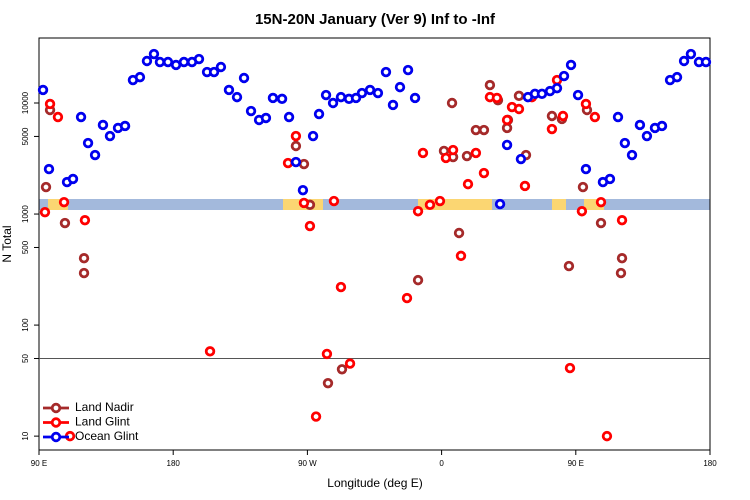  What do you see at coordinates (25, 102) in the screenshot?
I see `y-tick-label: 10000` at bounding box center [25, 102].